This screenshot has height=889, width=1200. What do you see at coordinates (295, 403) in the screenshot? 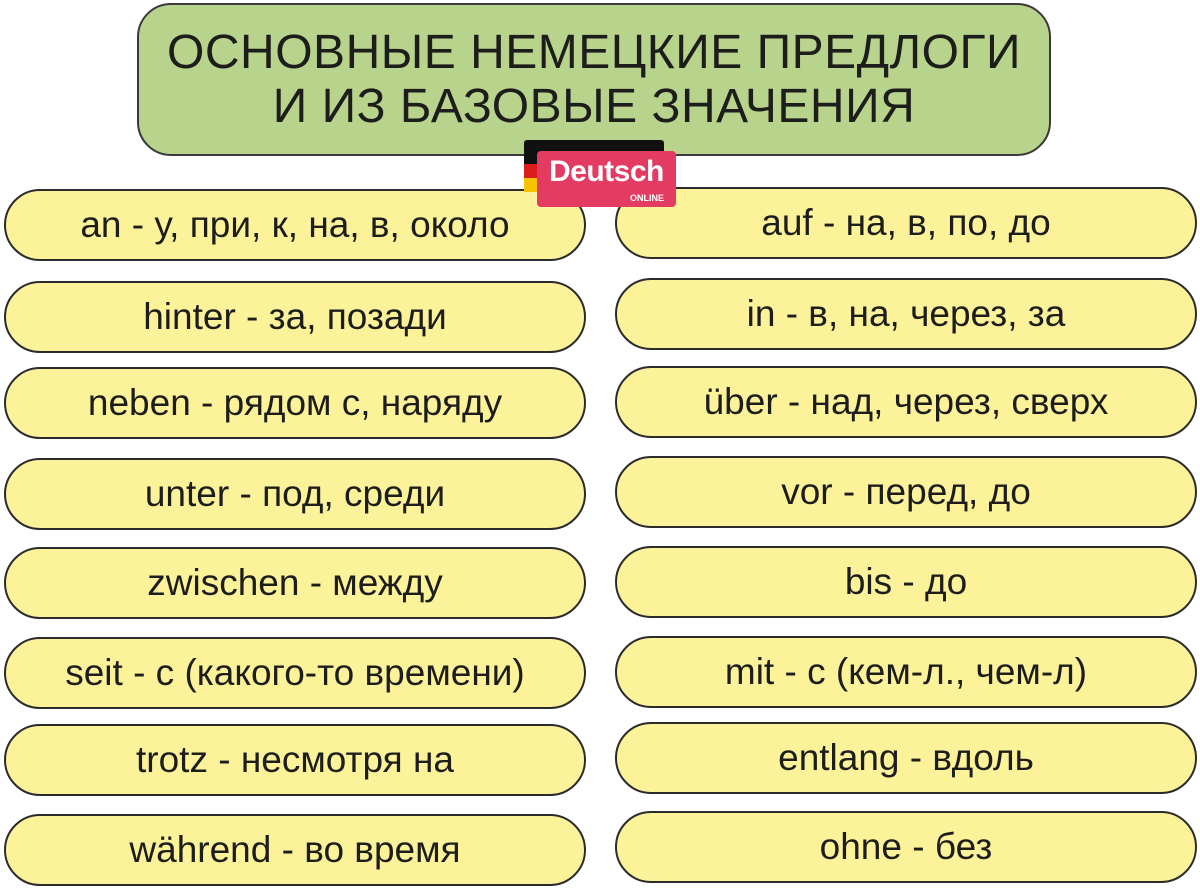
I see `preposition-neben: neben - рядом с, наряду` at bounding box center [295, 403].